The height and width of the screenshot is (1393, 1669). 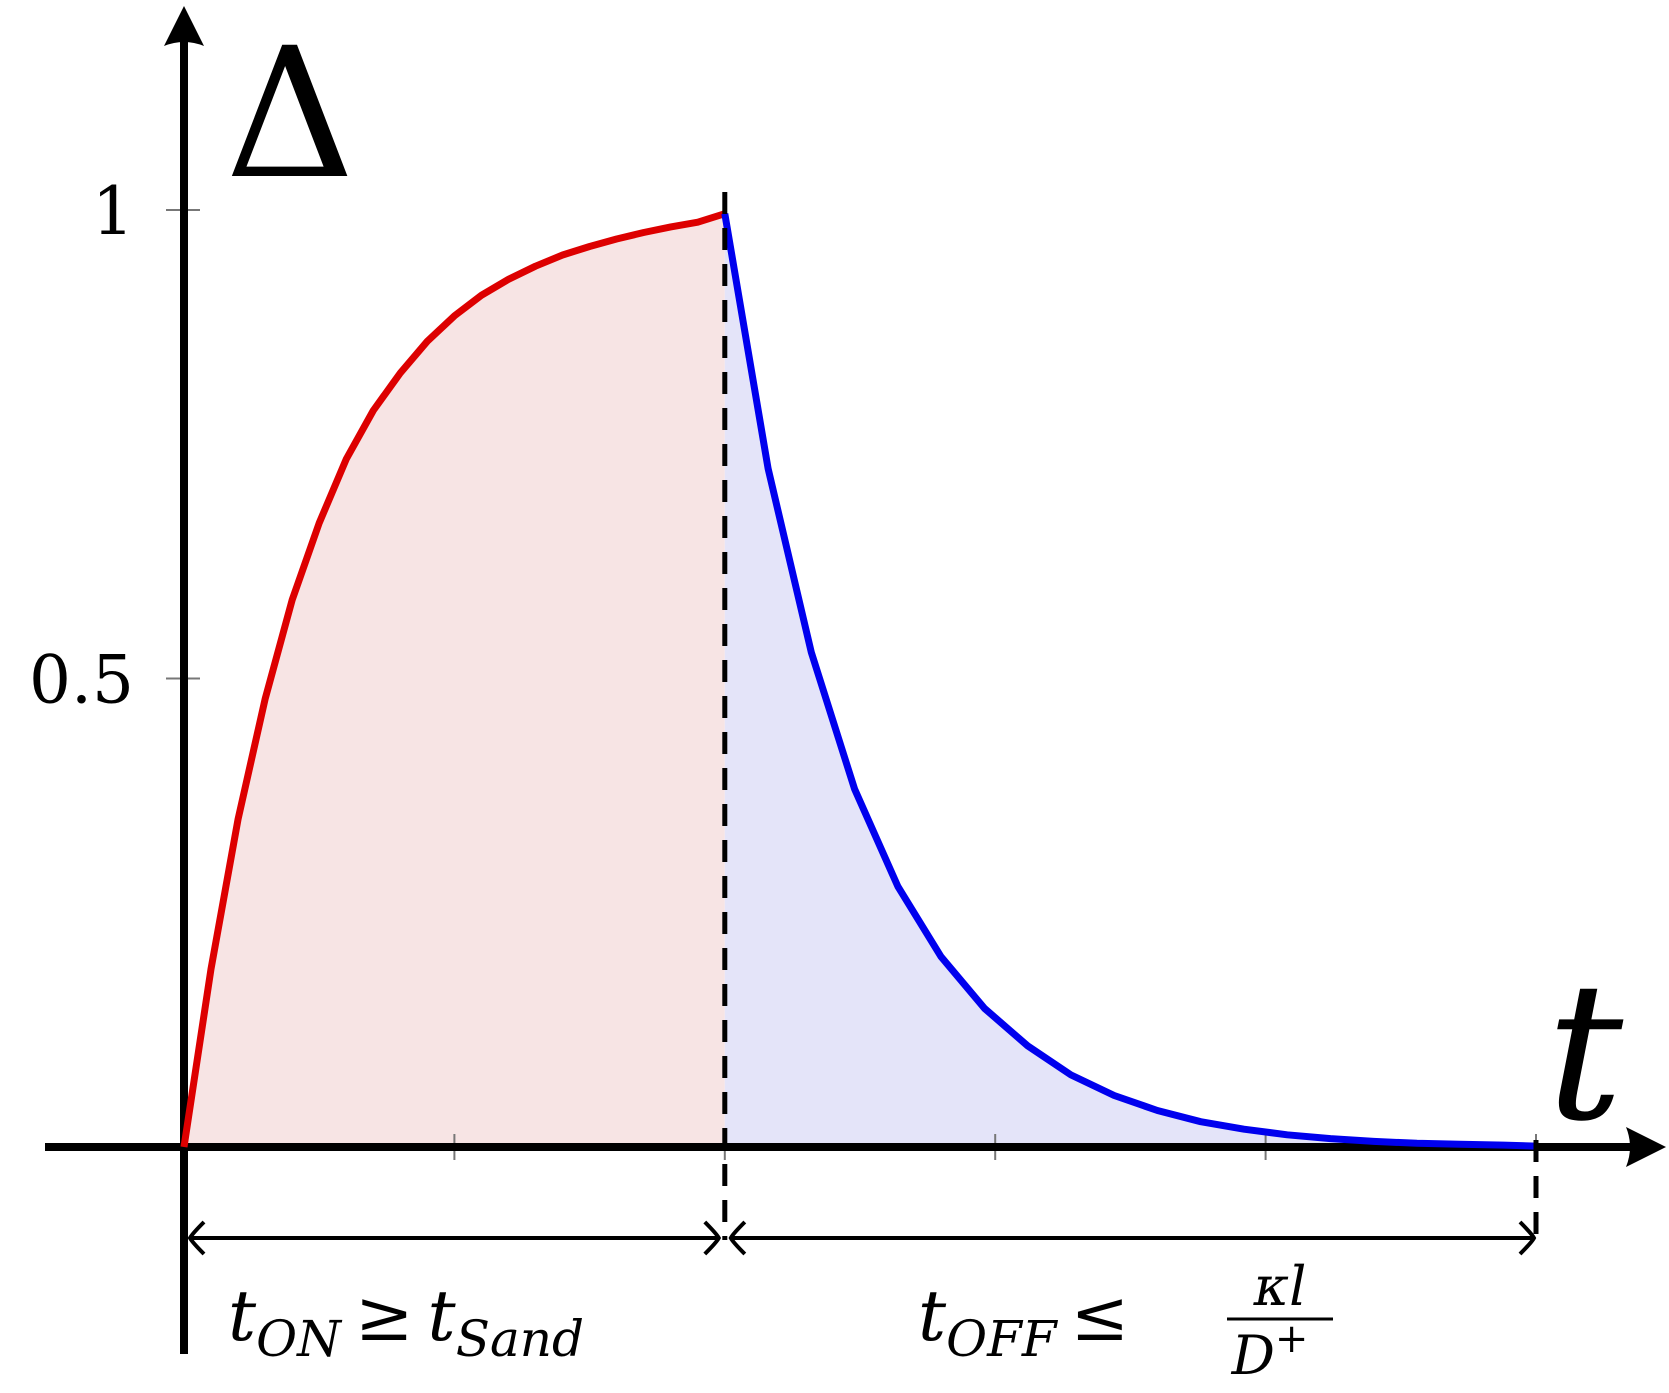 I want to click on y-tick-label: 0.5, so click(x=81, y=680).